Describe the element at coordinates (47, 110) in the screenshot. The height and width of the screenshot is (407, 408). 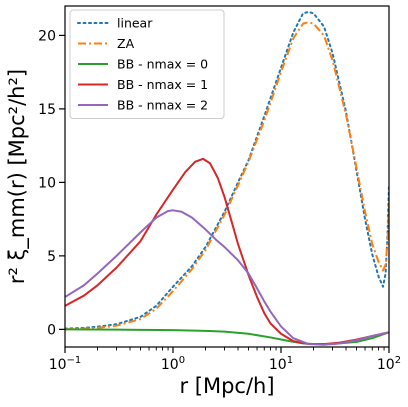
I see `y-tick-label: 15` at that location.